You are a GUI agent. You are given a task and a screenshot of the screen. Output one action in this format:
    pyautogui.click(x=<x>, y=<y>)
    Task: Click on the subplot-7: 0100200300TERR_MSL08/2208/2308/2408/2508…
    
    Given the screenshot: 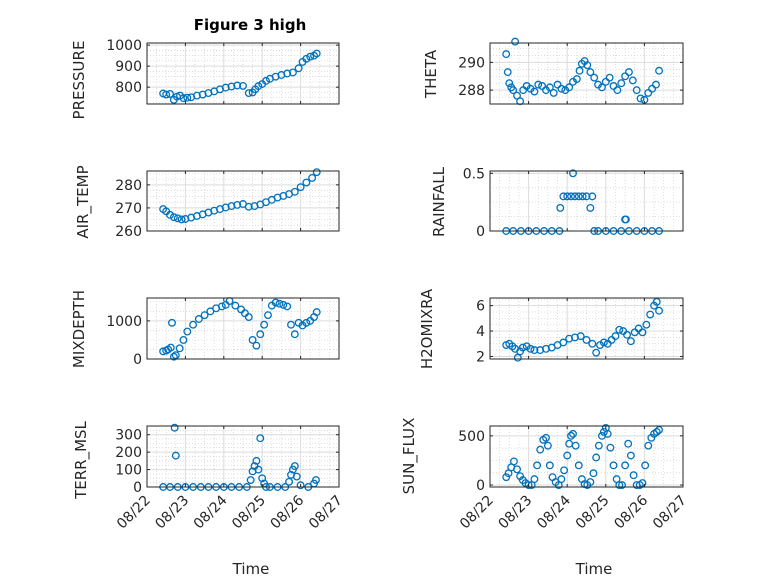 What is the action you would take?
    pyautogui.click(x=209, y=476)
    